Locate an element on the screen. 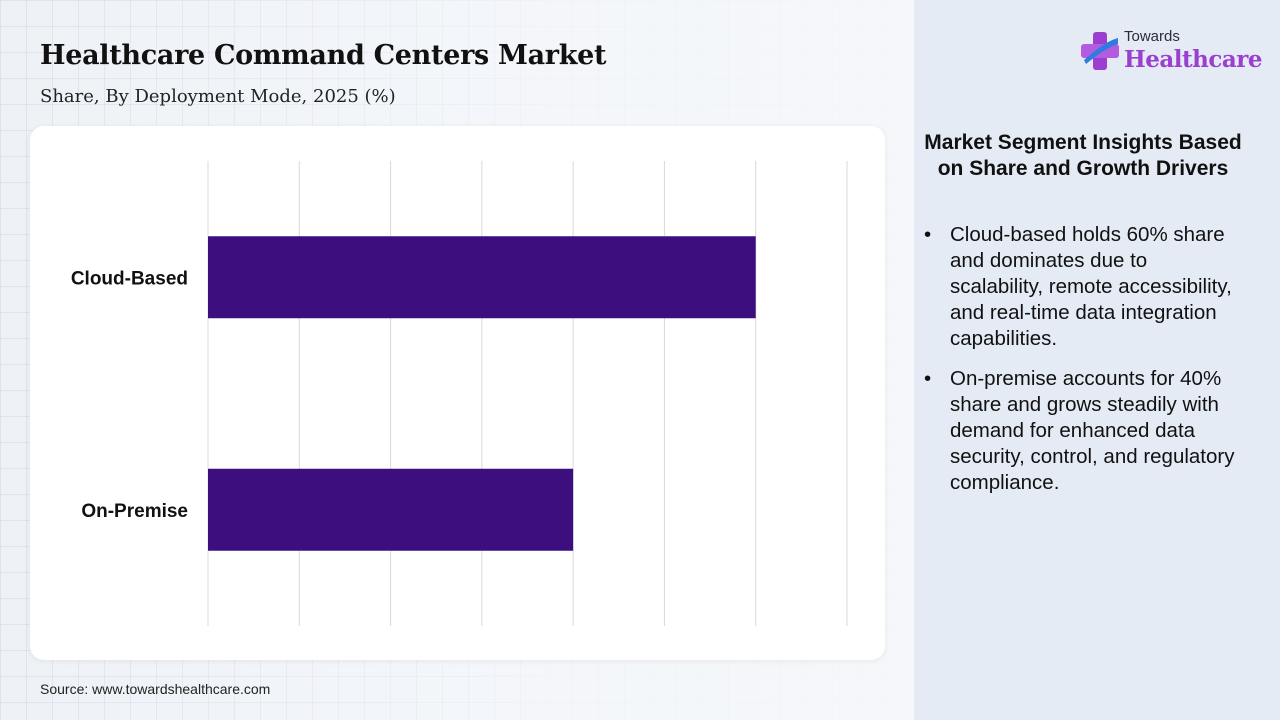 The image size is (1280, 720). logo-text-small: Towards is located at coordinates (1152, 36).